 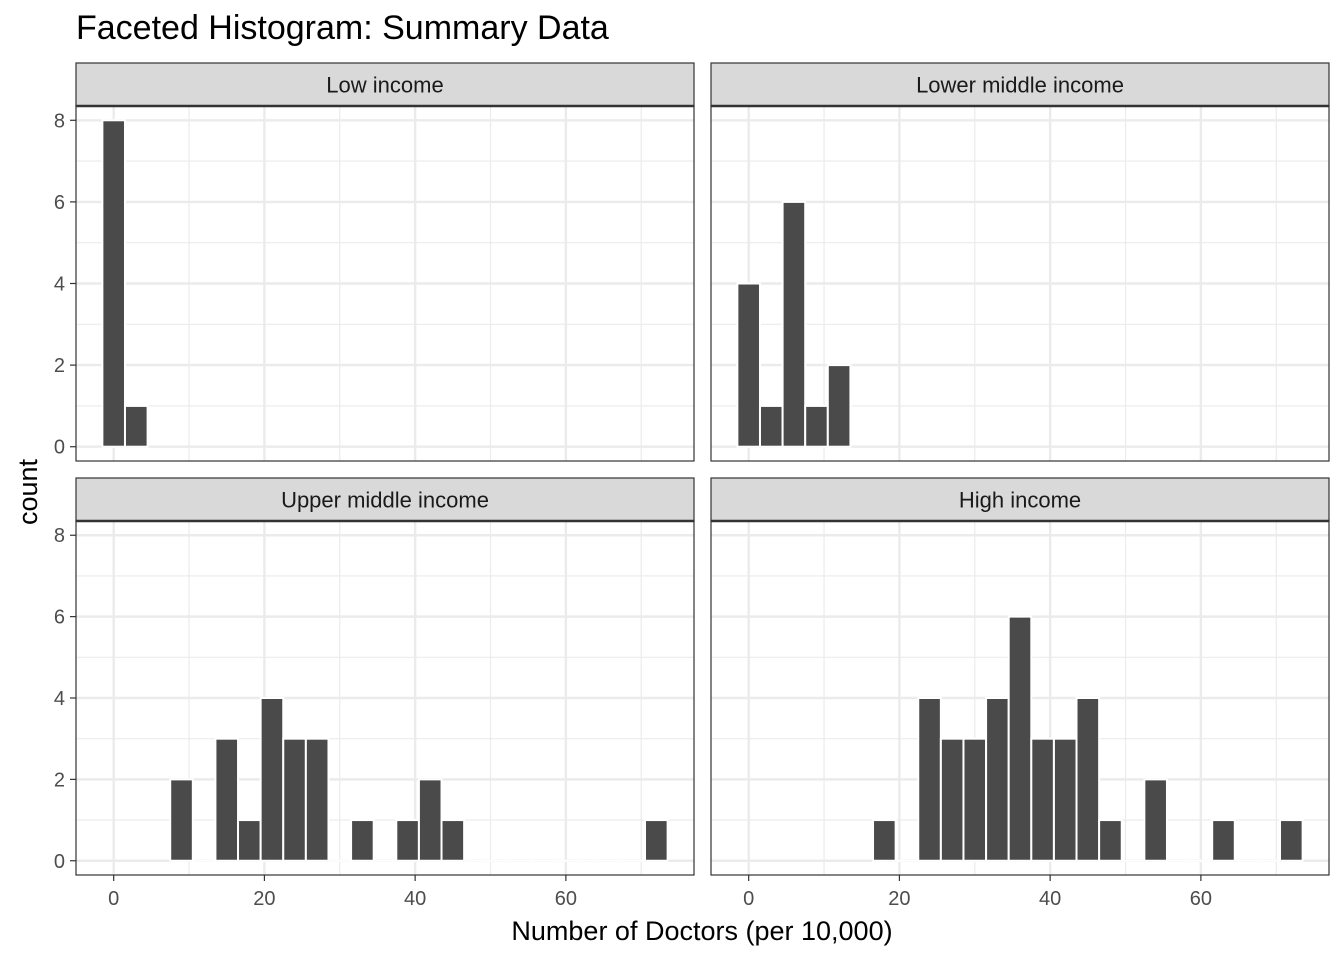 What do you see at coordinates (28, 491) in the screenshot?
I see `y-axis-title: count` at bounding box center [28, 491].